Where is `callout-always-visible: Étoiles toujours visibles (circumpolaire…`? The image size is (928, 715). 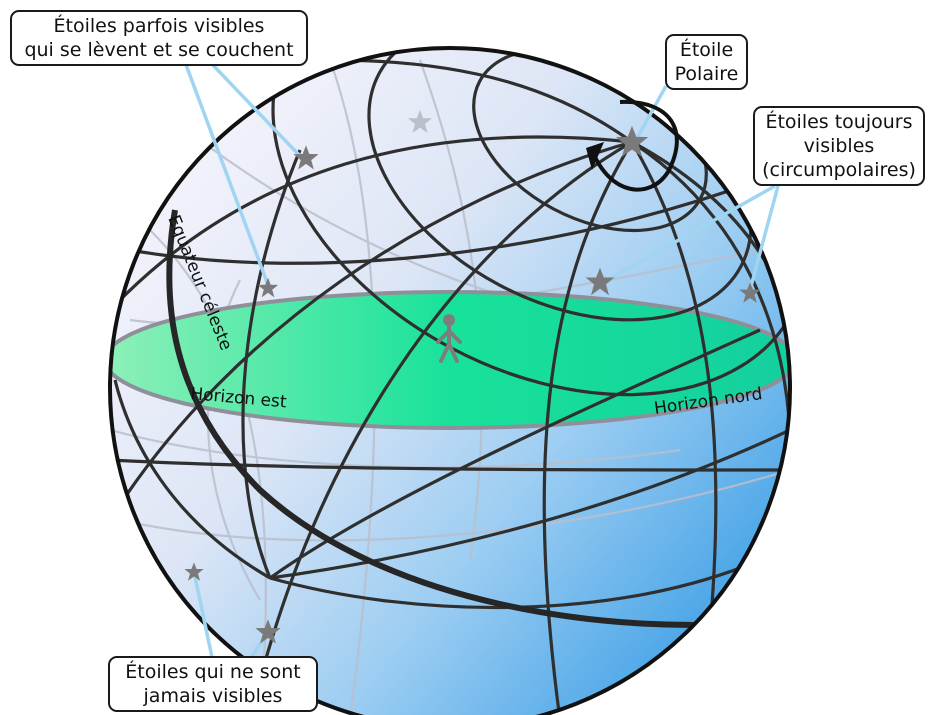
callout-always-visible: Étoiles toujours visibles (circumpolaire… is located at coordinates (839, 146).